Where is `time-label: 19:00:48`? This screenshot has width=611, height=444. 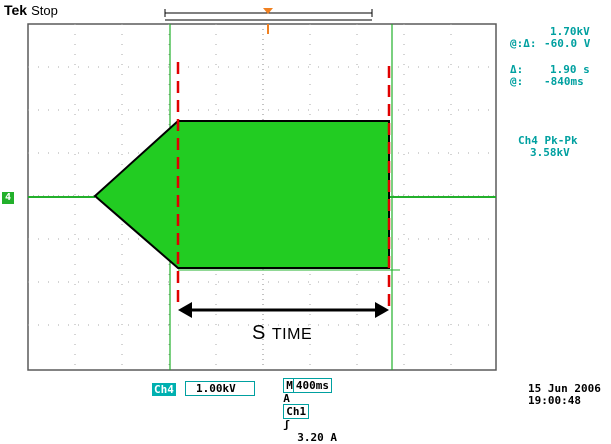
time-label: 19:00:48 is located at coordinates (554, 400).